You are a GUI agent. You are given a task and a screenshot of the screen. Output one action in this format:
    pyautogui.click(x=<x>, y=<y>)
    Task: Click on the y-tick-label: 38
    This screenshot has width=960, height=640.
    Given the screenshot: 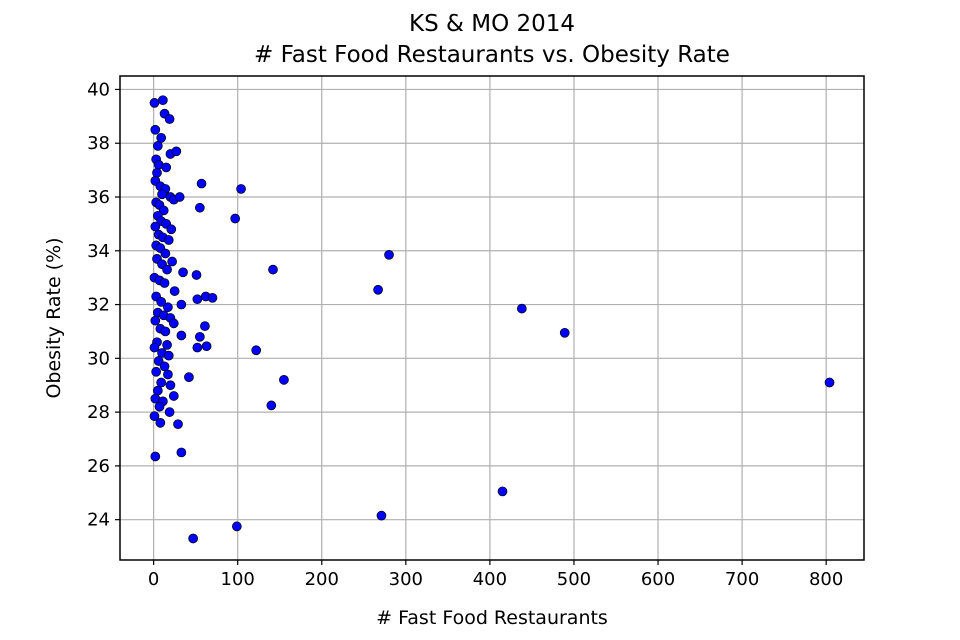 What is the action you would take?
    pyautogui.click(x=98, y=143)
    